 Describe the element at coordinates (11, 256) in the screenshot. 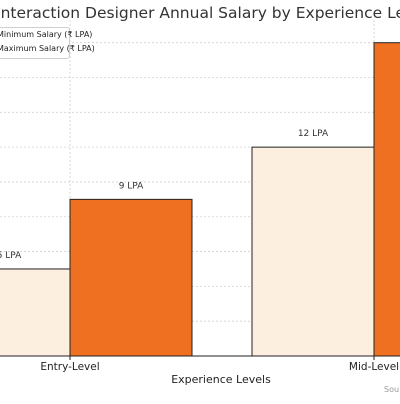

I see `data-label-min-0: 5 LPA` at that location.